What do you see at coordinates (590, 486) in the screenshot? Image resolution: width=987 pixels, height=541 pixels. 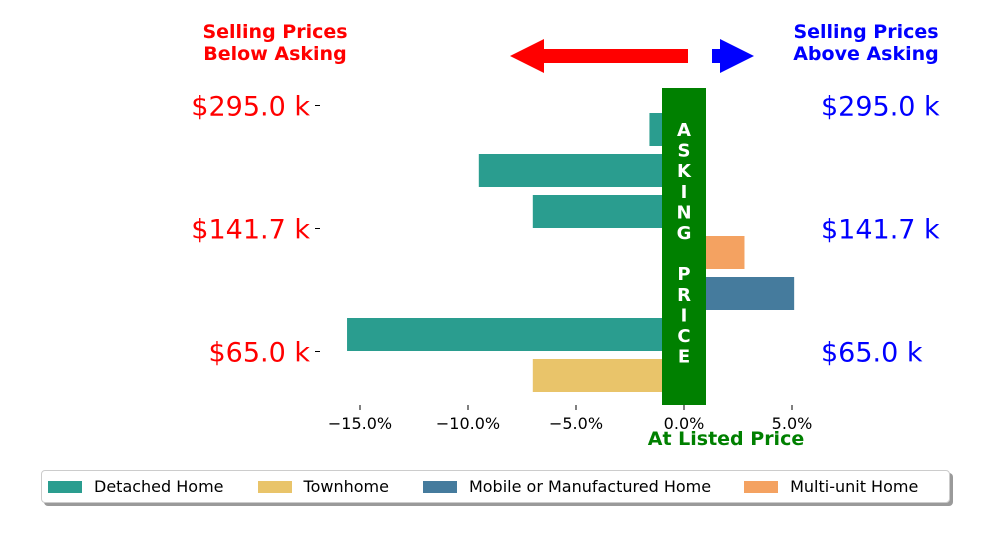 I see `legend-label-mobile: Mobile or Manufactured Home` at bounding box center [590, 486].